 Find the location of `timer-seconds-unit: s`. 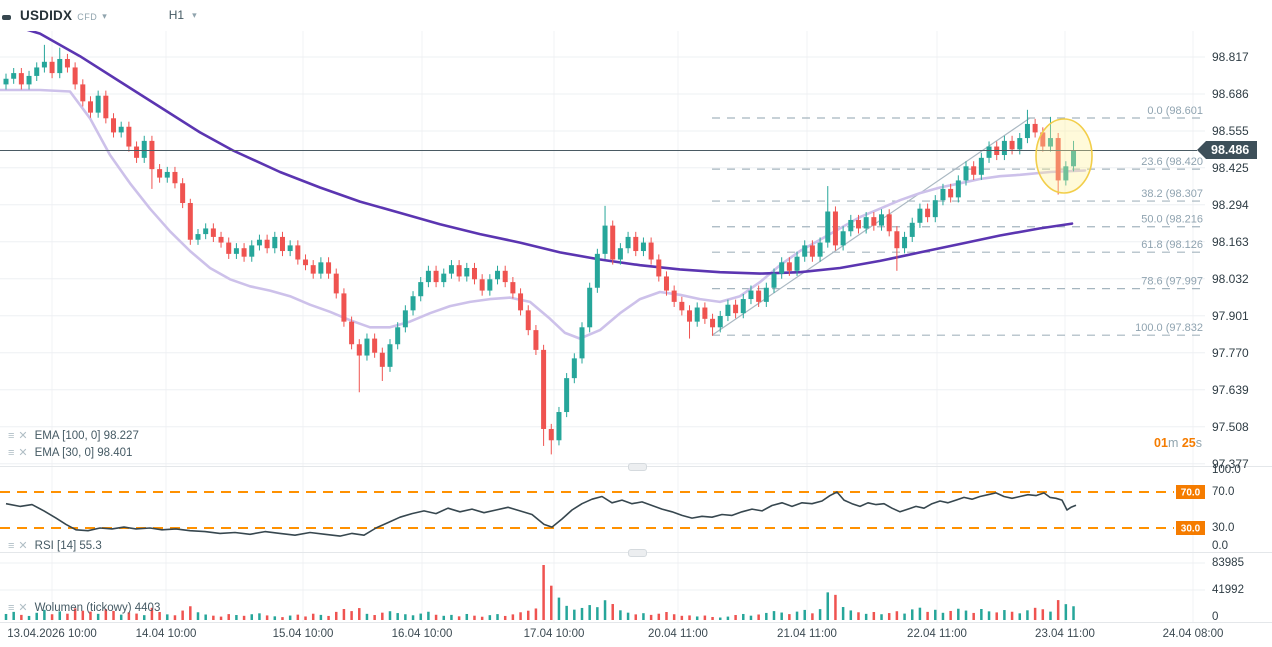

timer-seconds-unit: s is located at coordinates (1198, 443).